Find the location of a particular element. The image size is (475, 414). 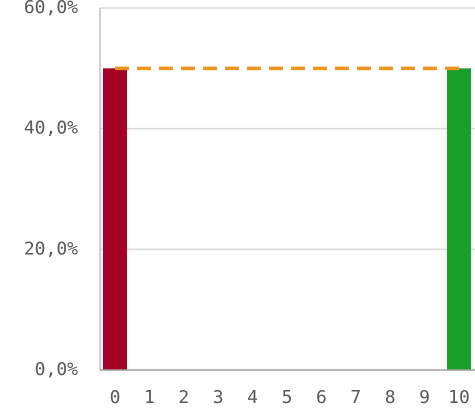

x-tick-label: 10 is located at coordinates (459, 397).